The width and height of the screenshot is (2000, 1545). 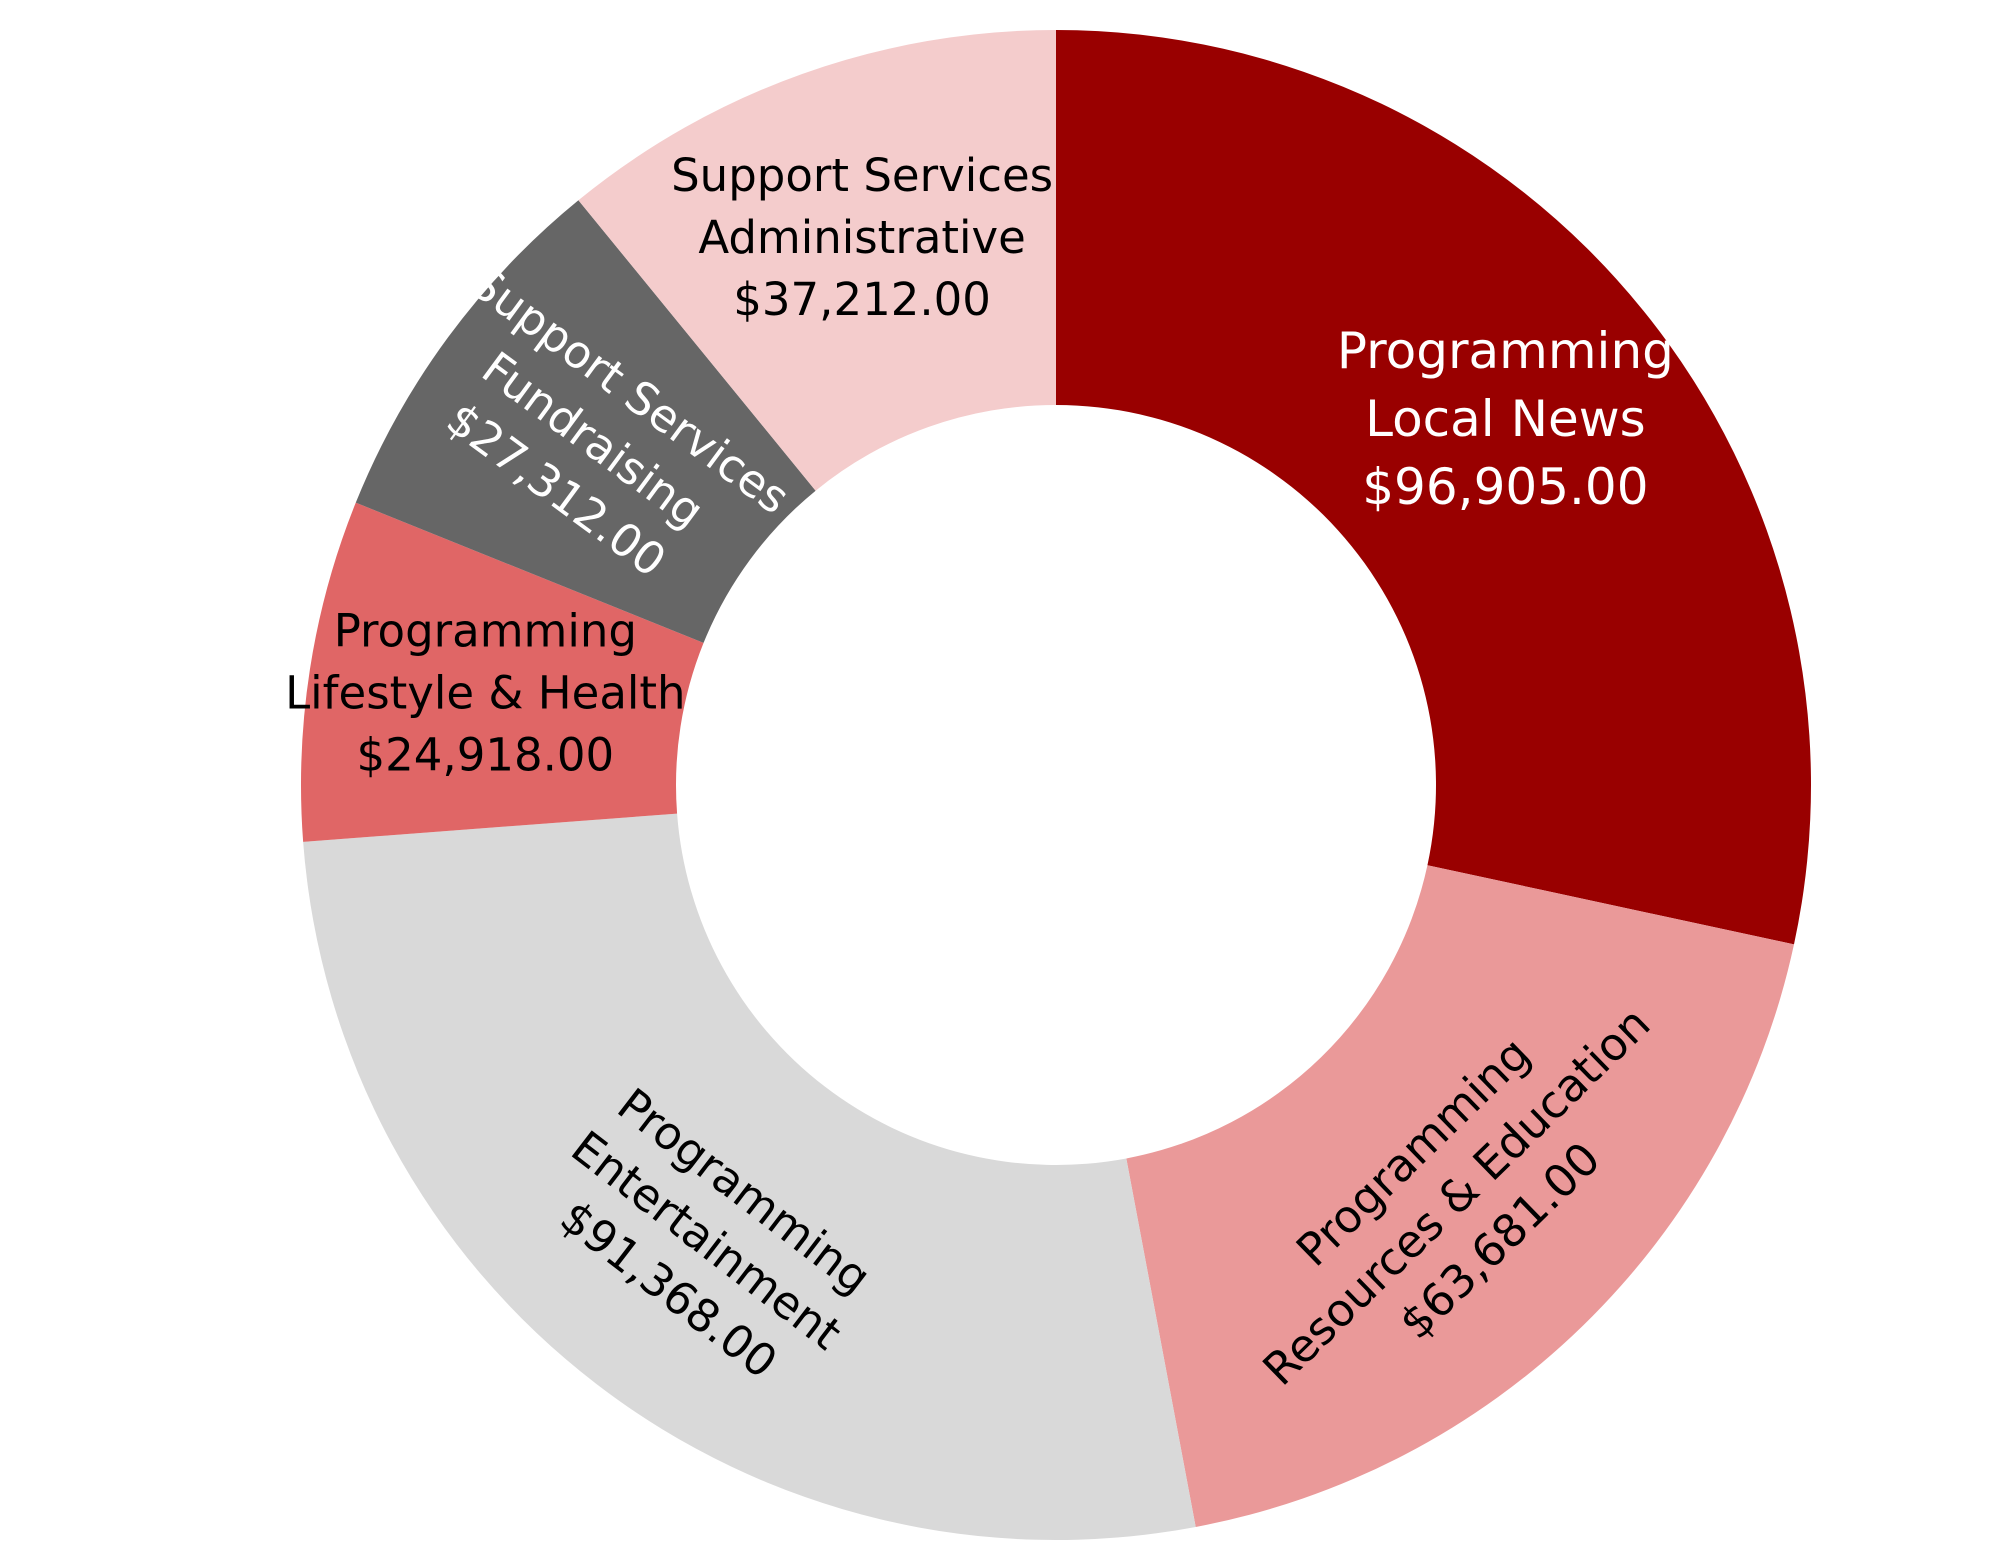 I want to click on slice-label-local-news: Programming Local News $96,905.00, so click(x=1505, y=419).